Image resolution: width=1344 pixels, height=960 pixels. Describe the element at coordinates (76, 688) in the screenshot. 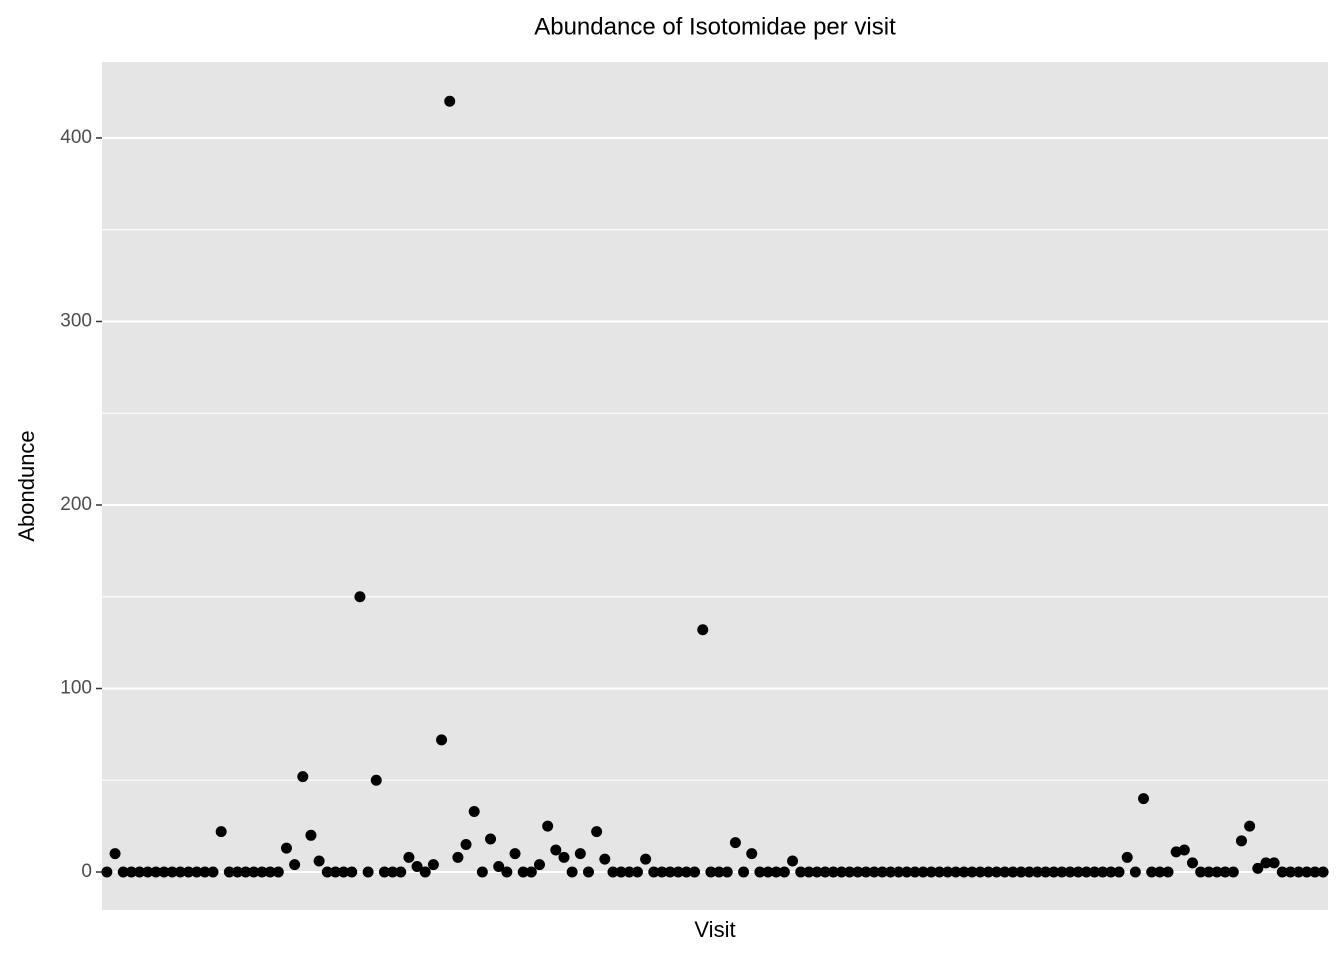

I see `y-tick-label: 100` at that location.